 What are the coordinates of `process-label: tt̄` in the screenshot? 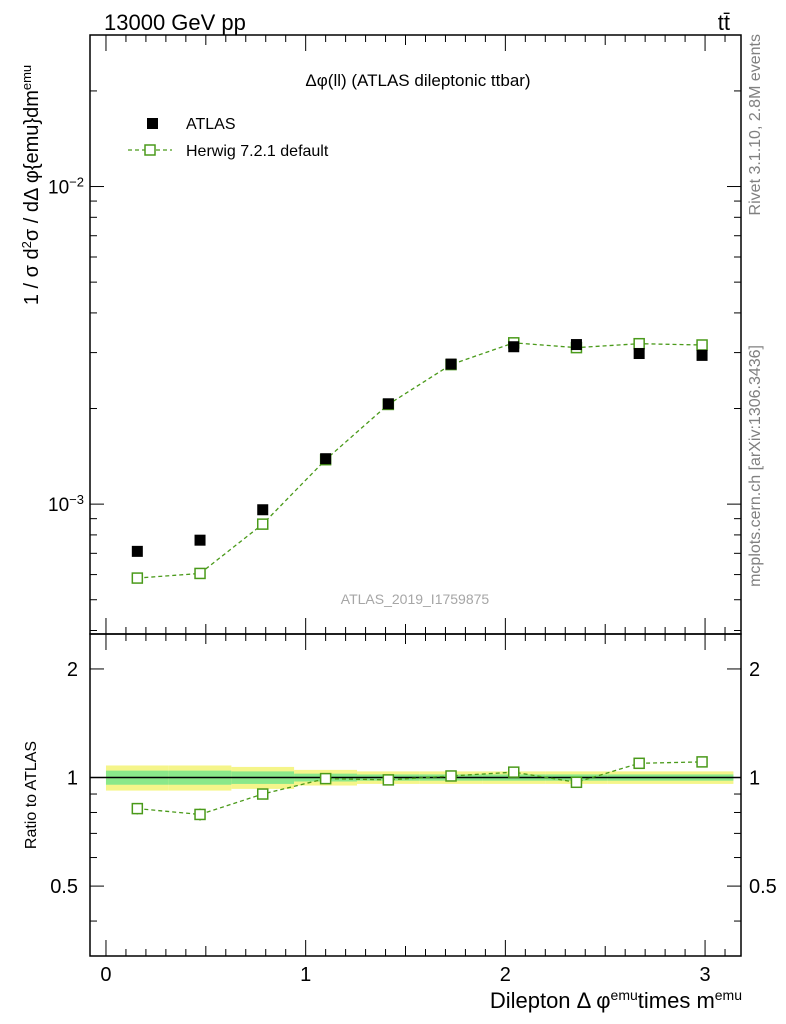 It's located at (724, 22).